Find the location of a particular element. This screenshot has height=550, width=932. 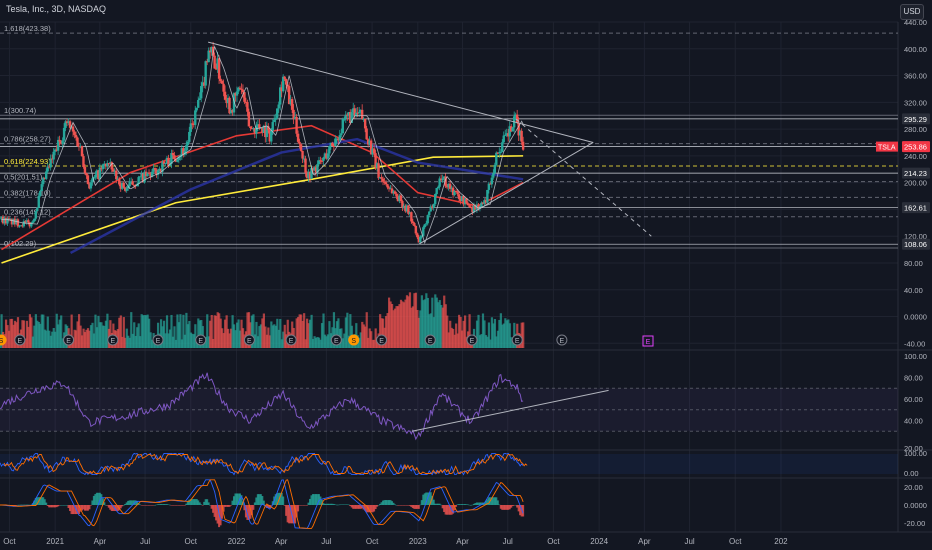

price-tick-label: 80.00 is located at coordinates (913, 263).